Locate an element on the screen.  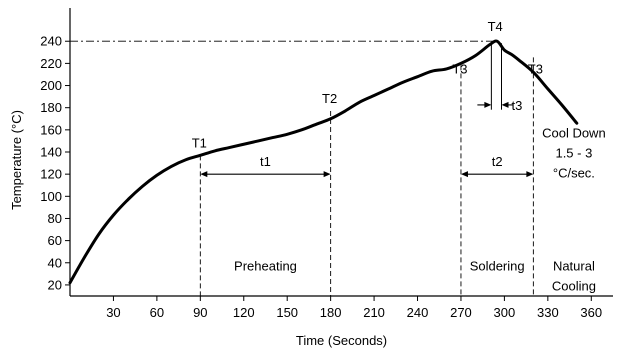
cool-down-label-line1: Cool Down is located at coordinates (574, 133).